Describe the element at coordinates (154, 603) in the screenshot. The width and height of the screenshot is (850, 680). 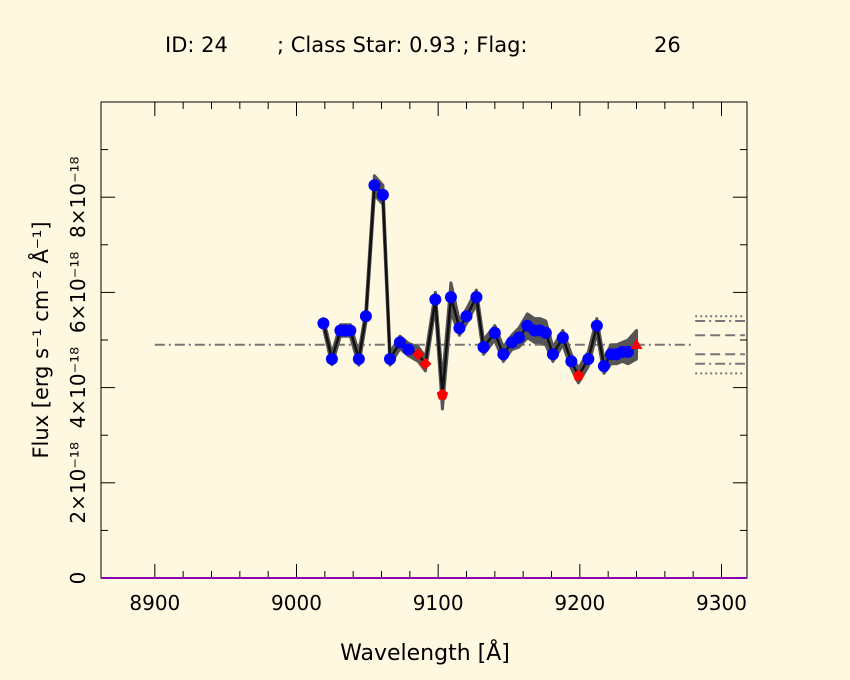
I see `x-tick-label: 8900` at that location.